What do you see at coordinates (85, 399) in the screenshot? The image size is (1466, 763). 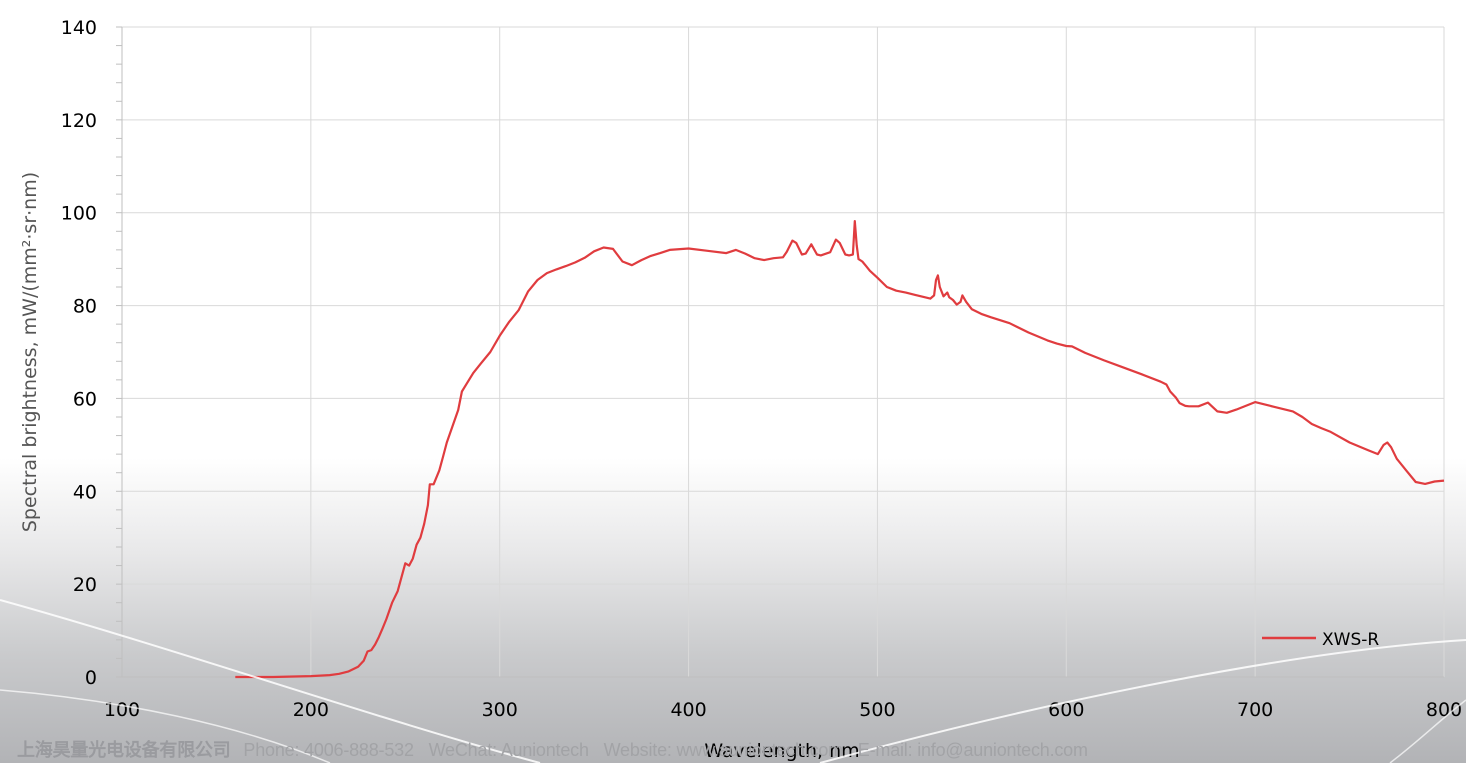 I see `y-tick-label: 60` at bounding box center [85, 399].